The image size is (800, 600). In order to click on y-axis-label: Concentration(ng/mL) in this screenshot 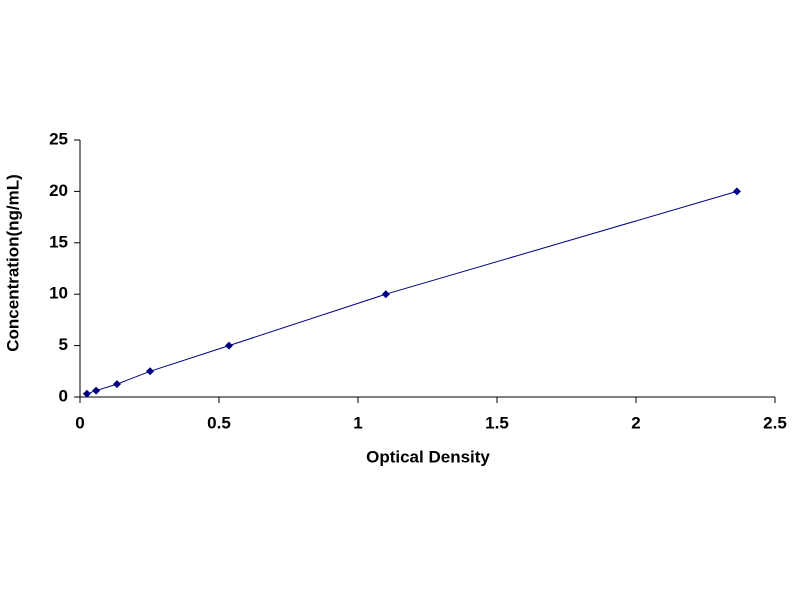, I will do `click(12, 263)`.